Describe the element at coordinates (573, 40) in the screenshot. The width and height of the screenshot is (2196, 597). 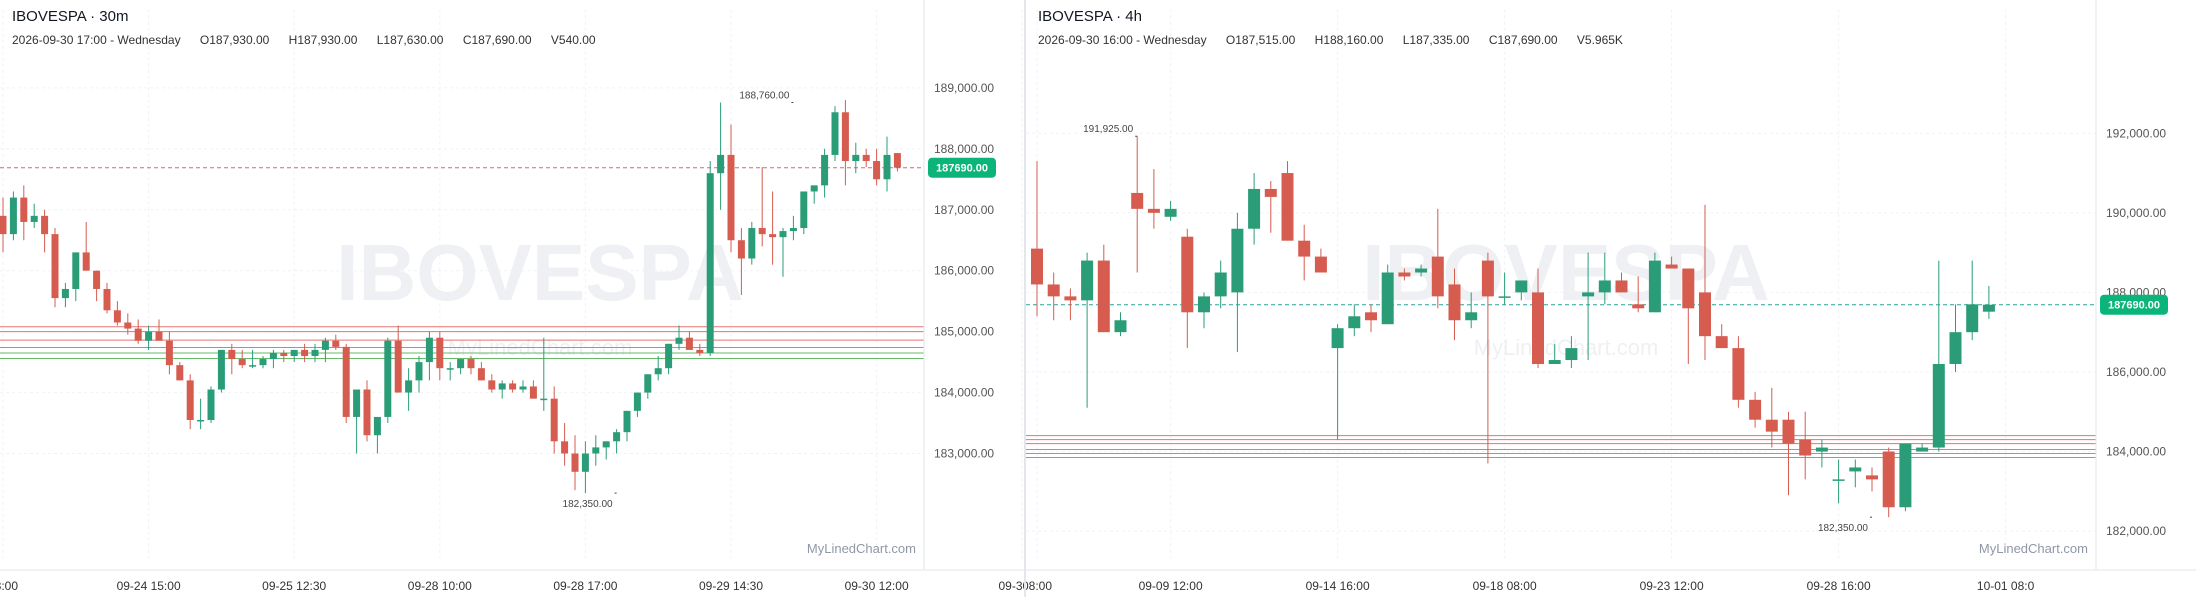
I see `bar-volume: V540.00` at that location.